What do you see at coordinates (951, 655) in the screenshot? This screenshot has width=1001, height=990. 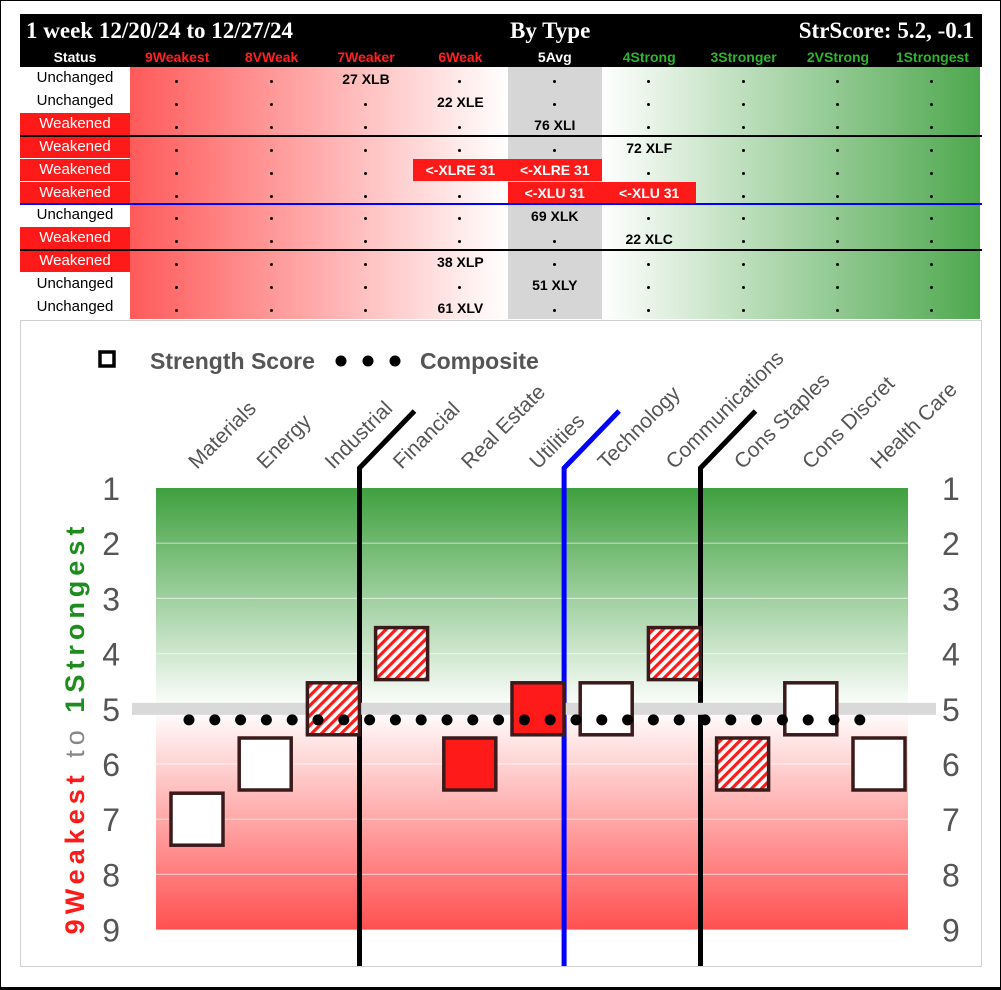 I see `y-tick-right: 4` at bounding box center [951, 655].